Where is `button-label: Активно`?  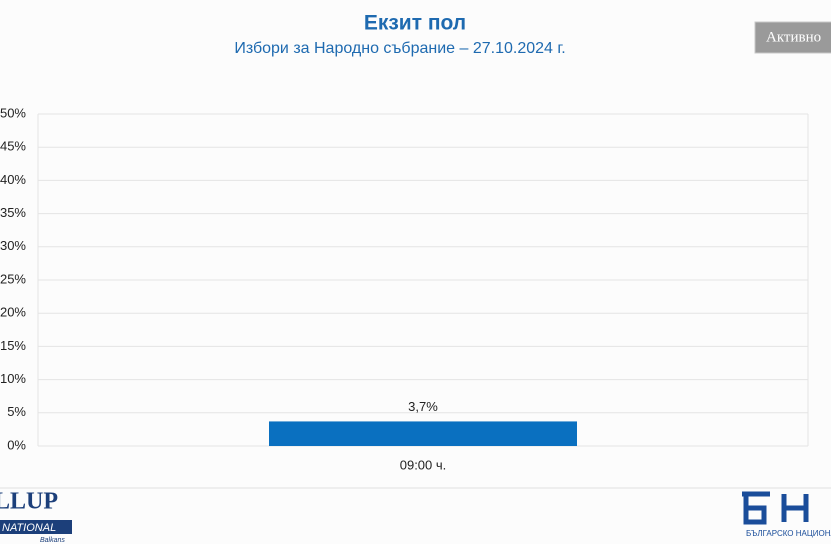
button-label: Активно is located at coordinates (793, 37).